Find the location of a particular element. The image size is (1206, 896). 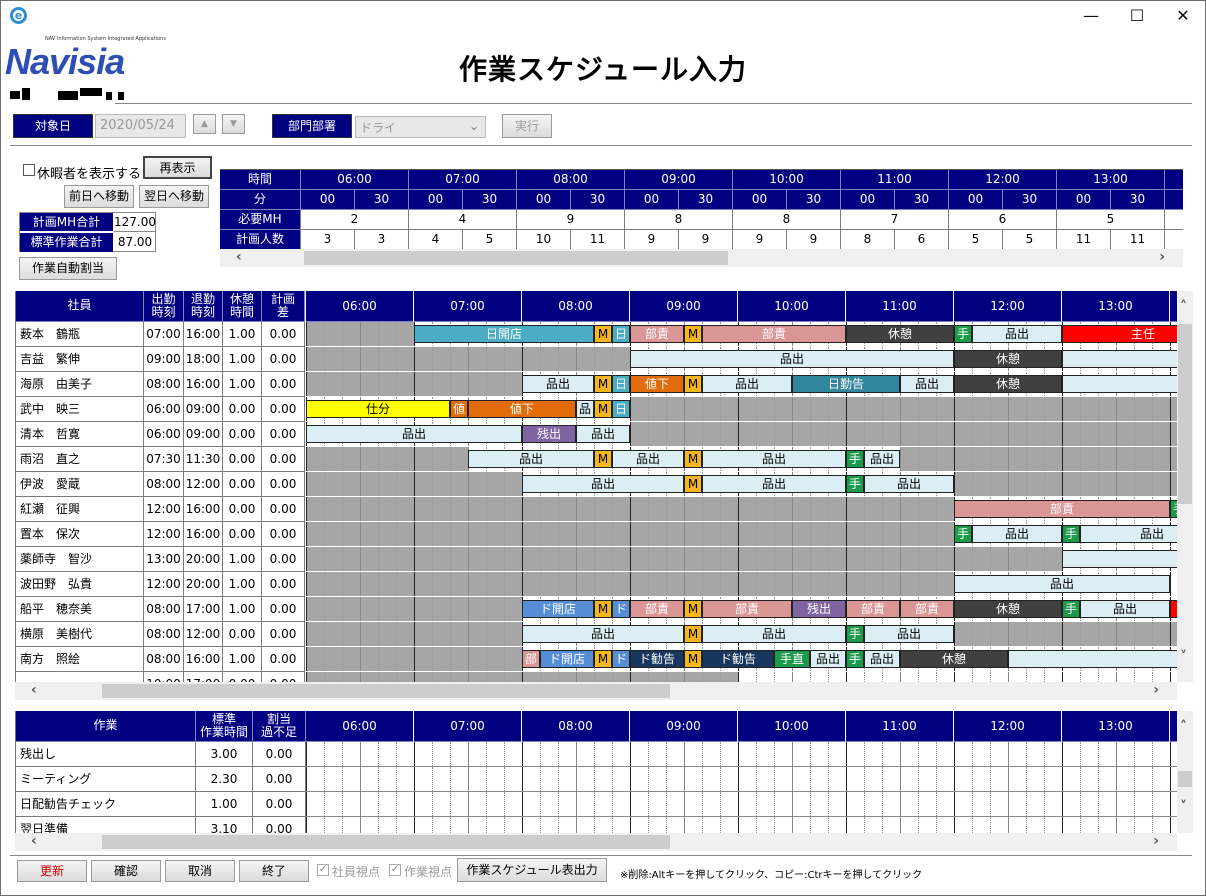

task-bar: 値 is located at coordinates (459, 409).